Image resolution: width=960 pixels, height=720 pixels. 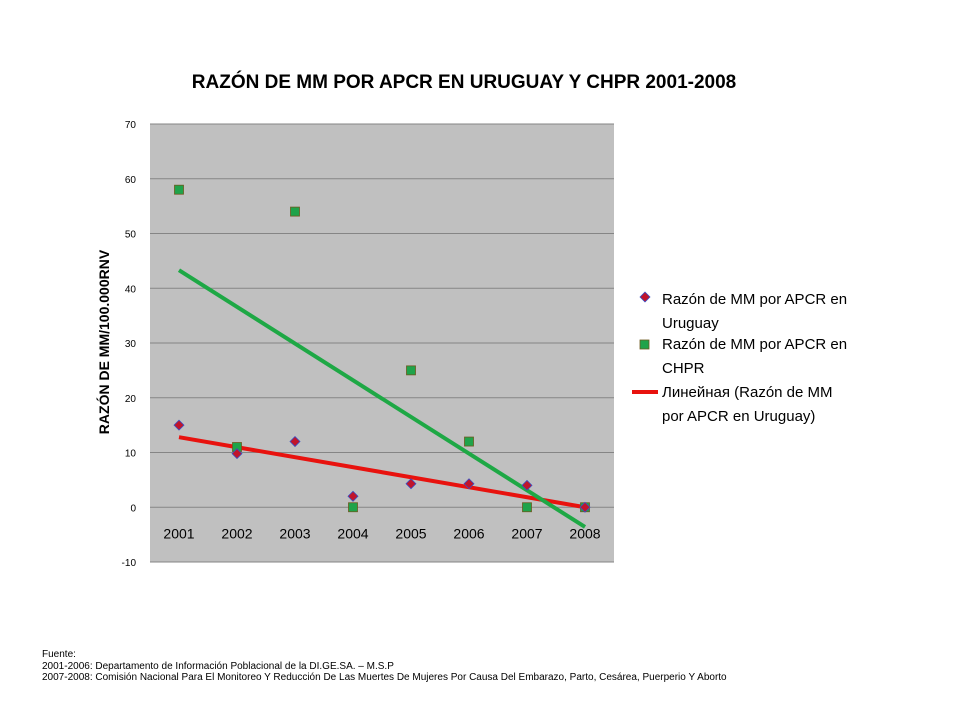 I want to click on legend-item-chpr: Razón de MM por APCR en CHPR, so click(x=743, y=356).